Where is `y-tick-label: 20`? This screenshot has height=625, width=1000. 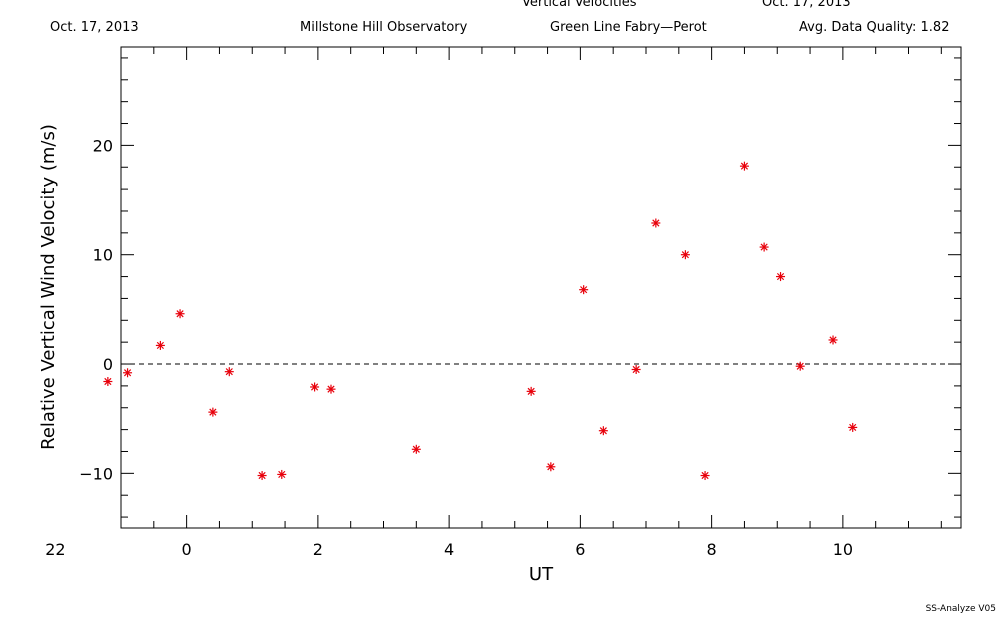
y-tick-label: 20 is located at coordinates (103, 145).